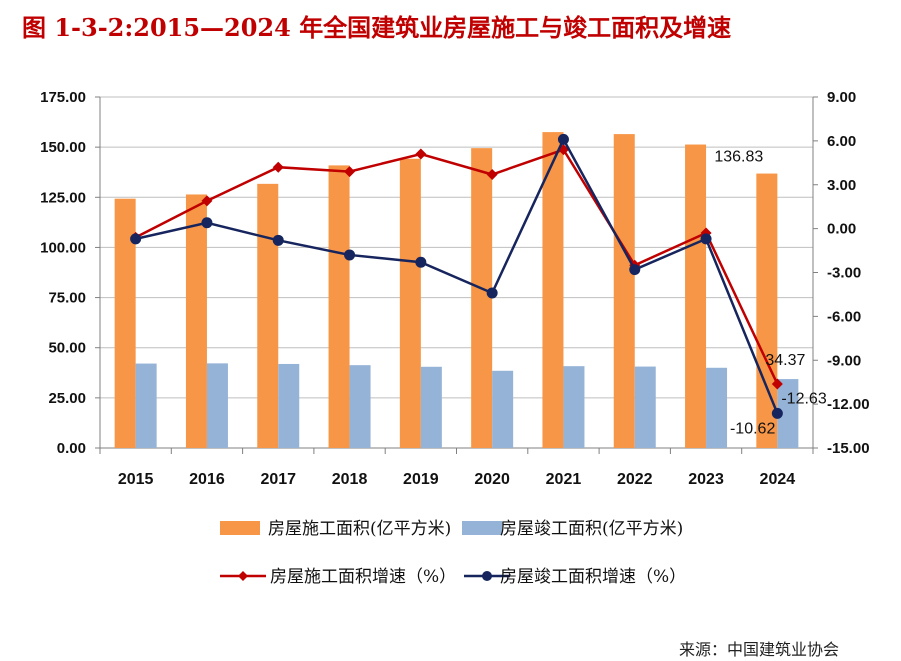  I want to click on y-right-tick: 9.00, so click(841, 97).